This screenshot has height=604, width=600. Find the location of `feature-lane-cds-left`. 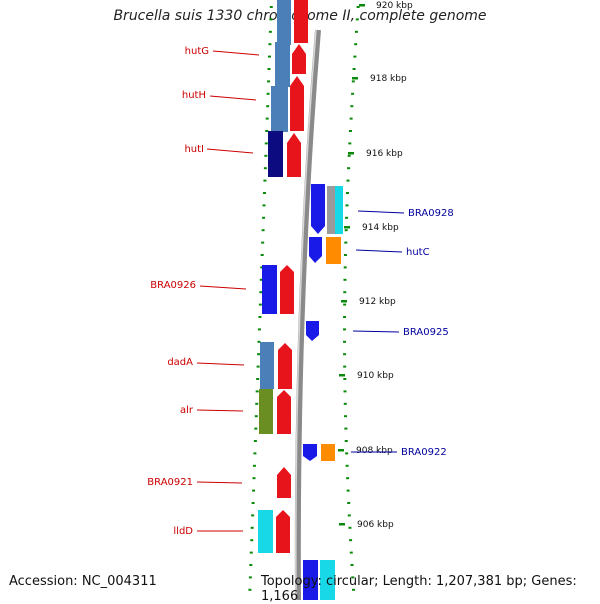

feature-lane-cds-left is located at coordinates (292, 276).